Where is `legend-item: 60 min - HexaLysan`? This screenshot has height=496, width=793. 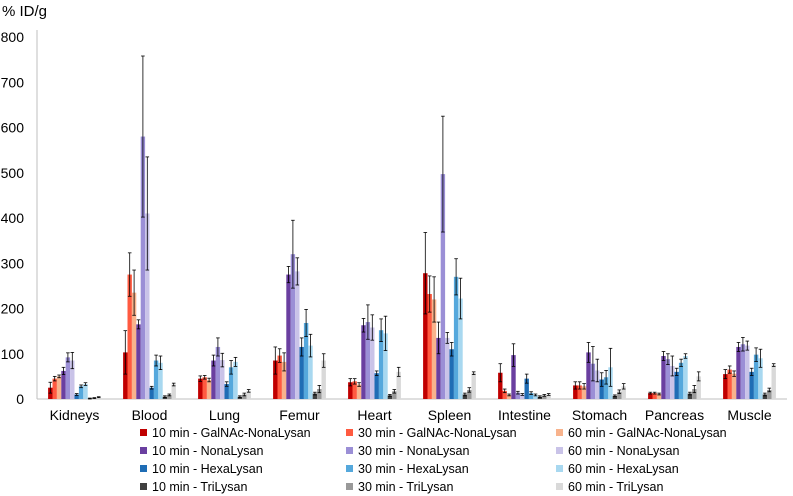
legend-item: 60 min - HexaLysan is located at coordinates (617, 469).